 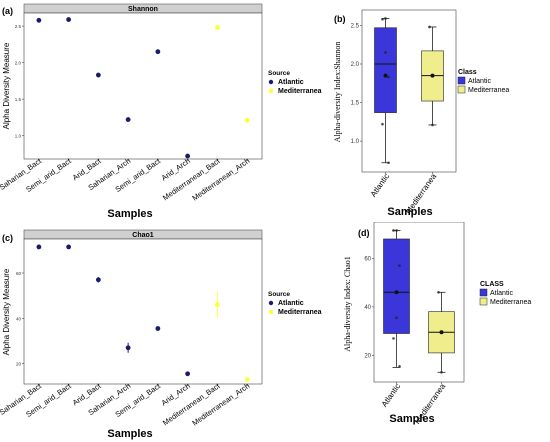 What do you see at coordinates (7, 238) in the screenshot?
I see `panel-label-c: (c)` at bounding box center [7, 238].